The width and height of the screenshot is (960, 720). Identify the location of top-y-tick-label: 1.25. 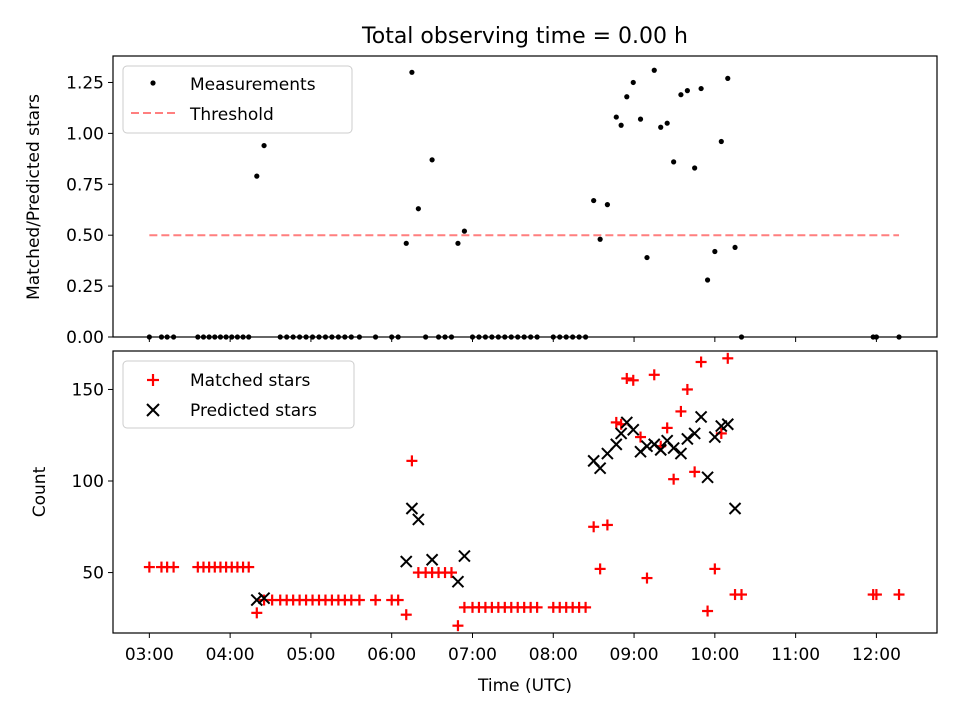
(85, 83).